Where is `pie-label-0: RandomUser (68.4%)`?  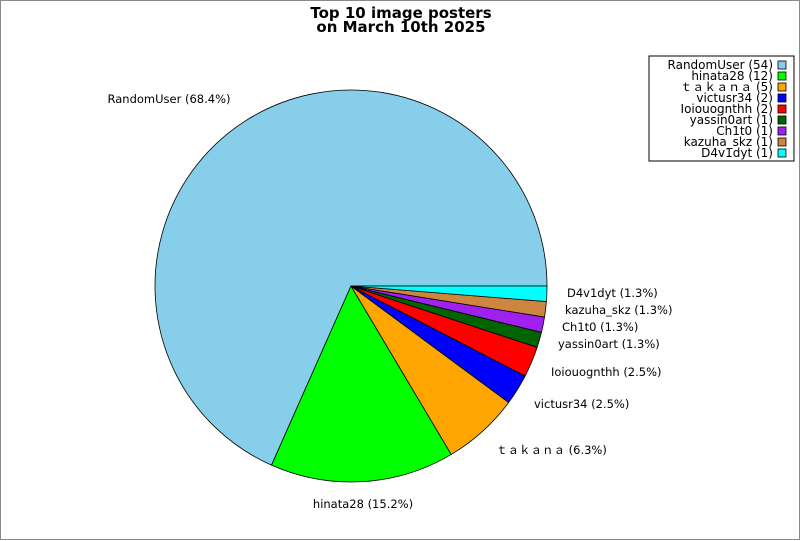
pie-label-0: RandomUser (68.4%) is located at coordinates (169, 99).